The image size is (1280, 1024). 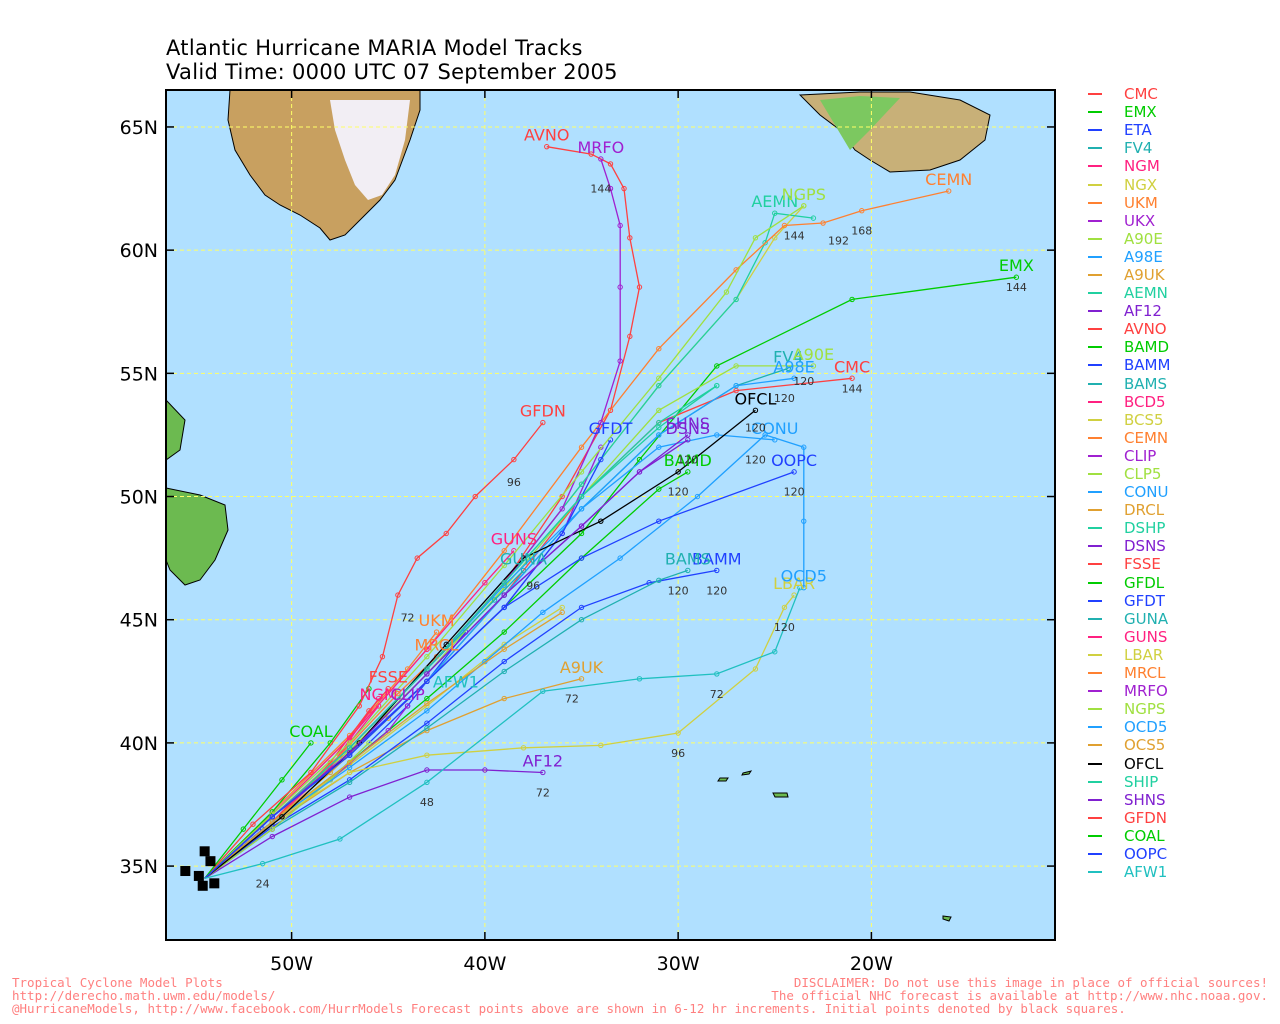 What do you see at coordinates (1138, 130) in the screenshot?
I see `legend-label: ETA` at bounding box center [1138, 130].